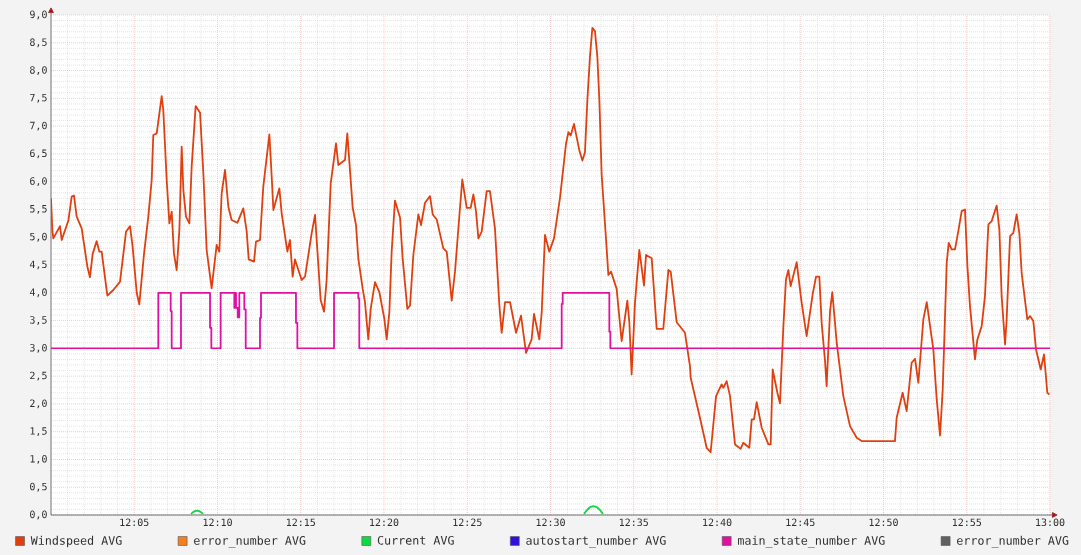 The width and height of the screenshot is (1081, 555). What do you see at coordinates (717, 522) in the screenshot?
I see `x-tick-label: 12:40` at bounding box center [717, 522].